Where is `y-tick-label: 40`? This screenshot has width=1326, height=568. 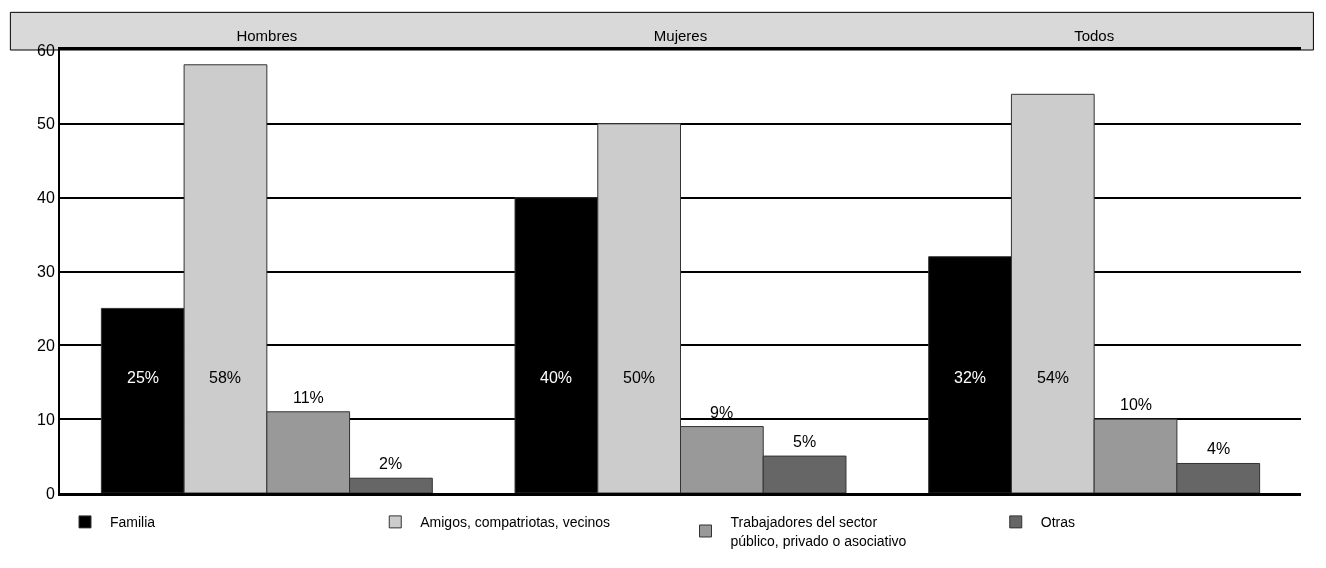 y-tick-label: 40 is located at coordinates (46, 198).